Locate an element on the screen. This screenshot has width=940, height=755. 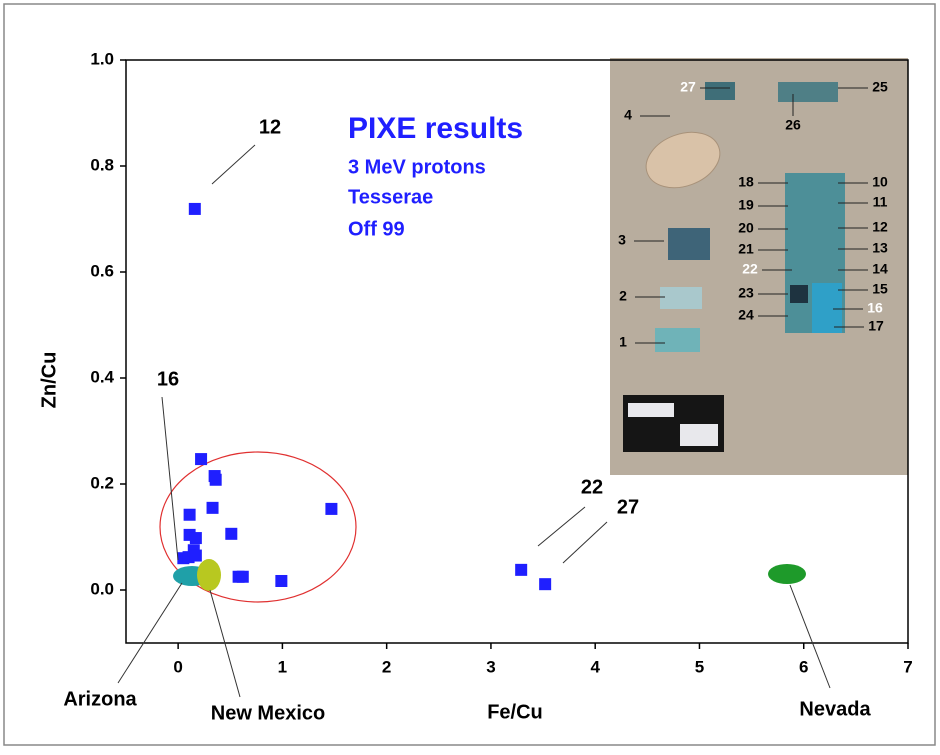
inset-label: 22 is located at coordinates (750, 269).